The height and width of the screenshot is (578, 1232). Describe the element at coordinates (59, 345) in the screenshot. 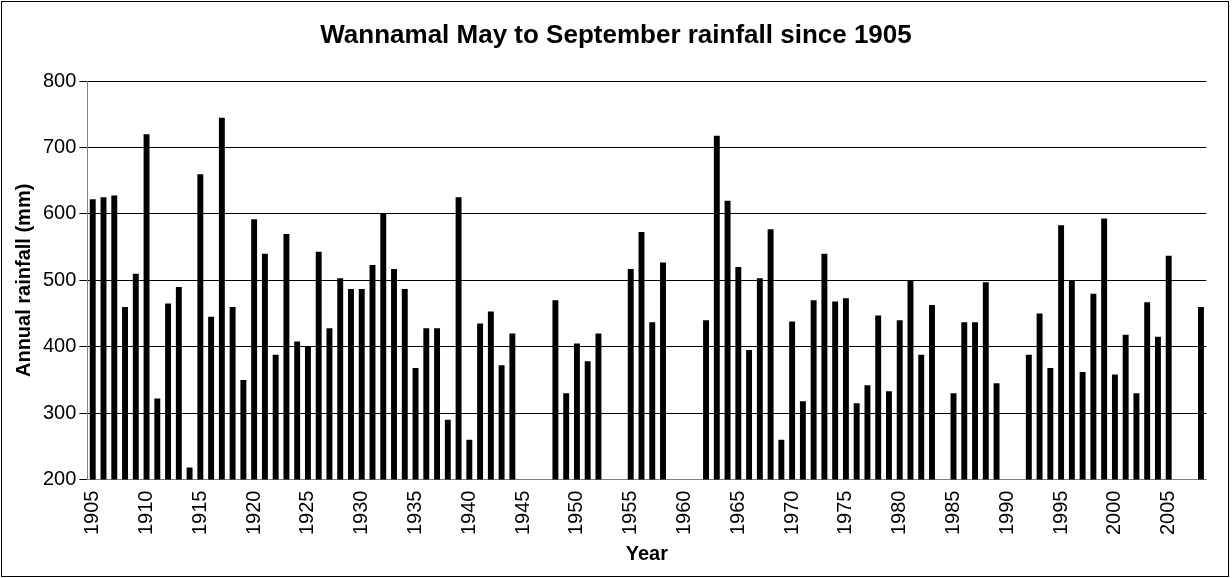

I see `y-tick-label: 400` at that location.